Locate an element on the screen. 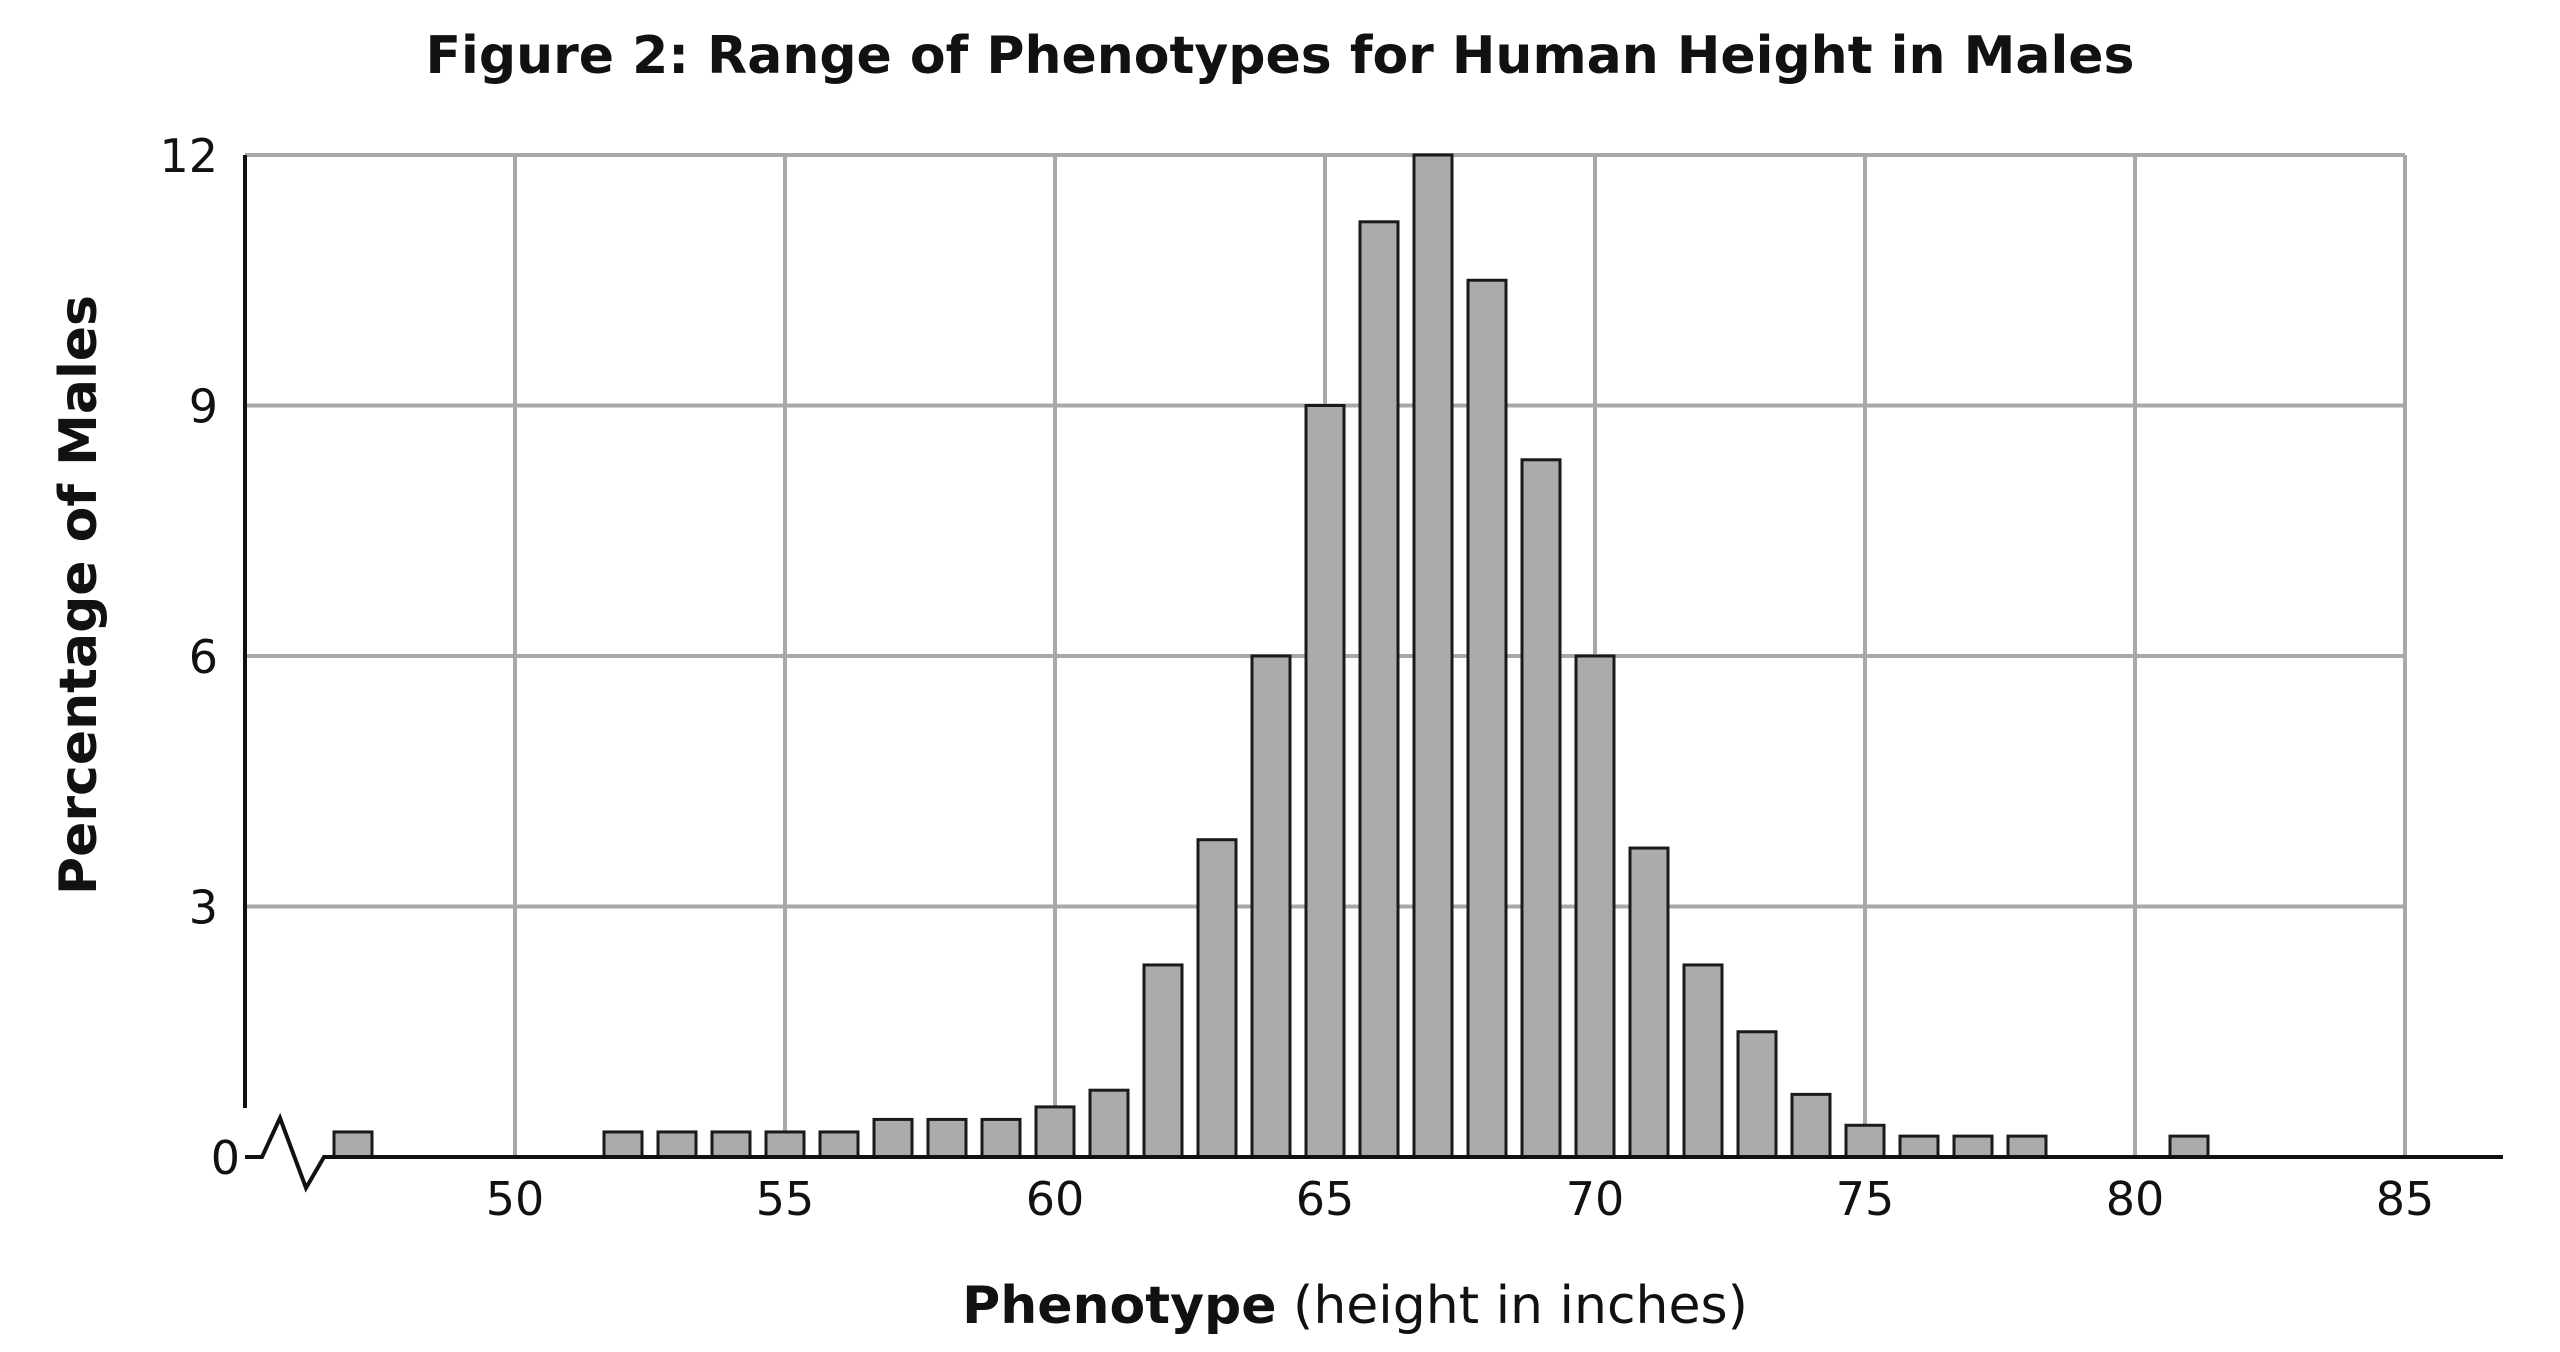  x-axis-label-bold: Phenotype is located at coordinates (1119, 1306).